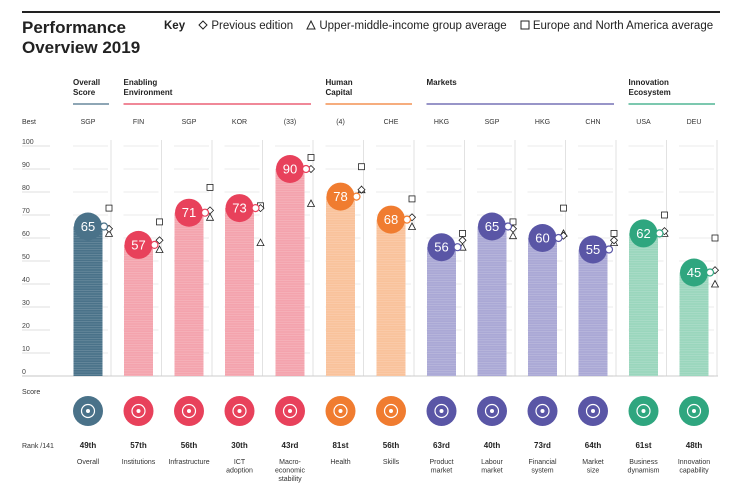 This screenshot has height=492, width=740. Describe the element at coordinates (441, 445) in the screenshot. I see `rank-value: 63rd` at that location.